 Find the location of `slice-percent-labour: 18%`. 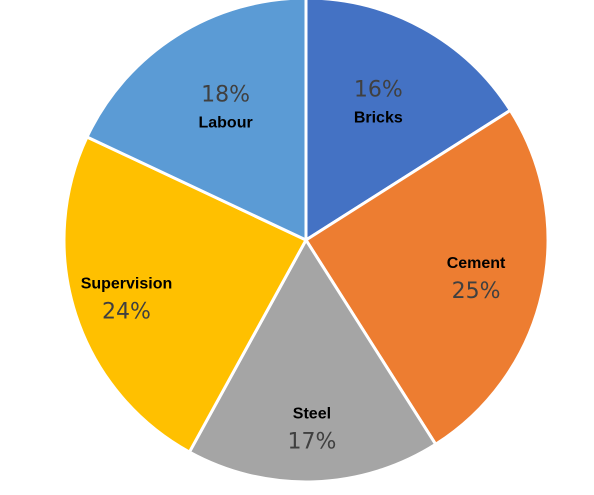

slice-percent-labour: 18% is located at coordinates (225, 94).